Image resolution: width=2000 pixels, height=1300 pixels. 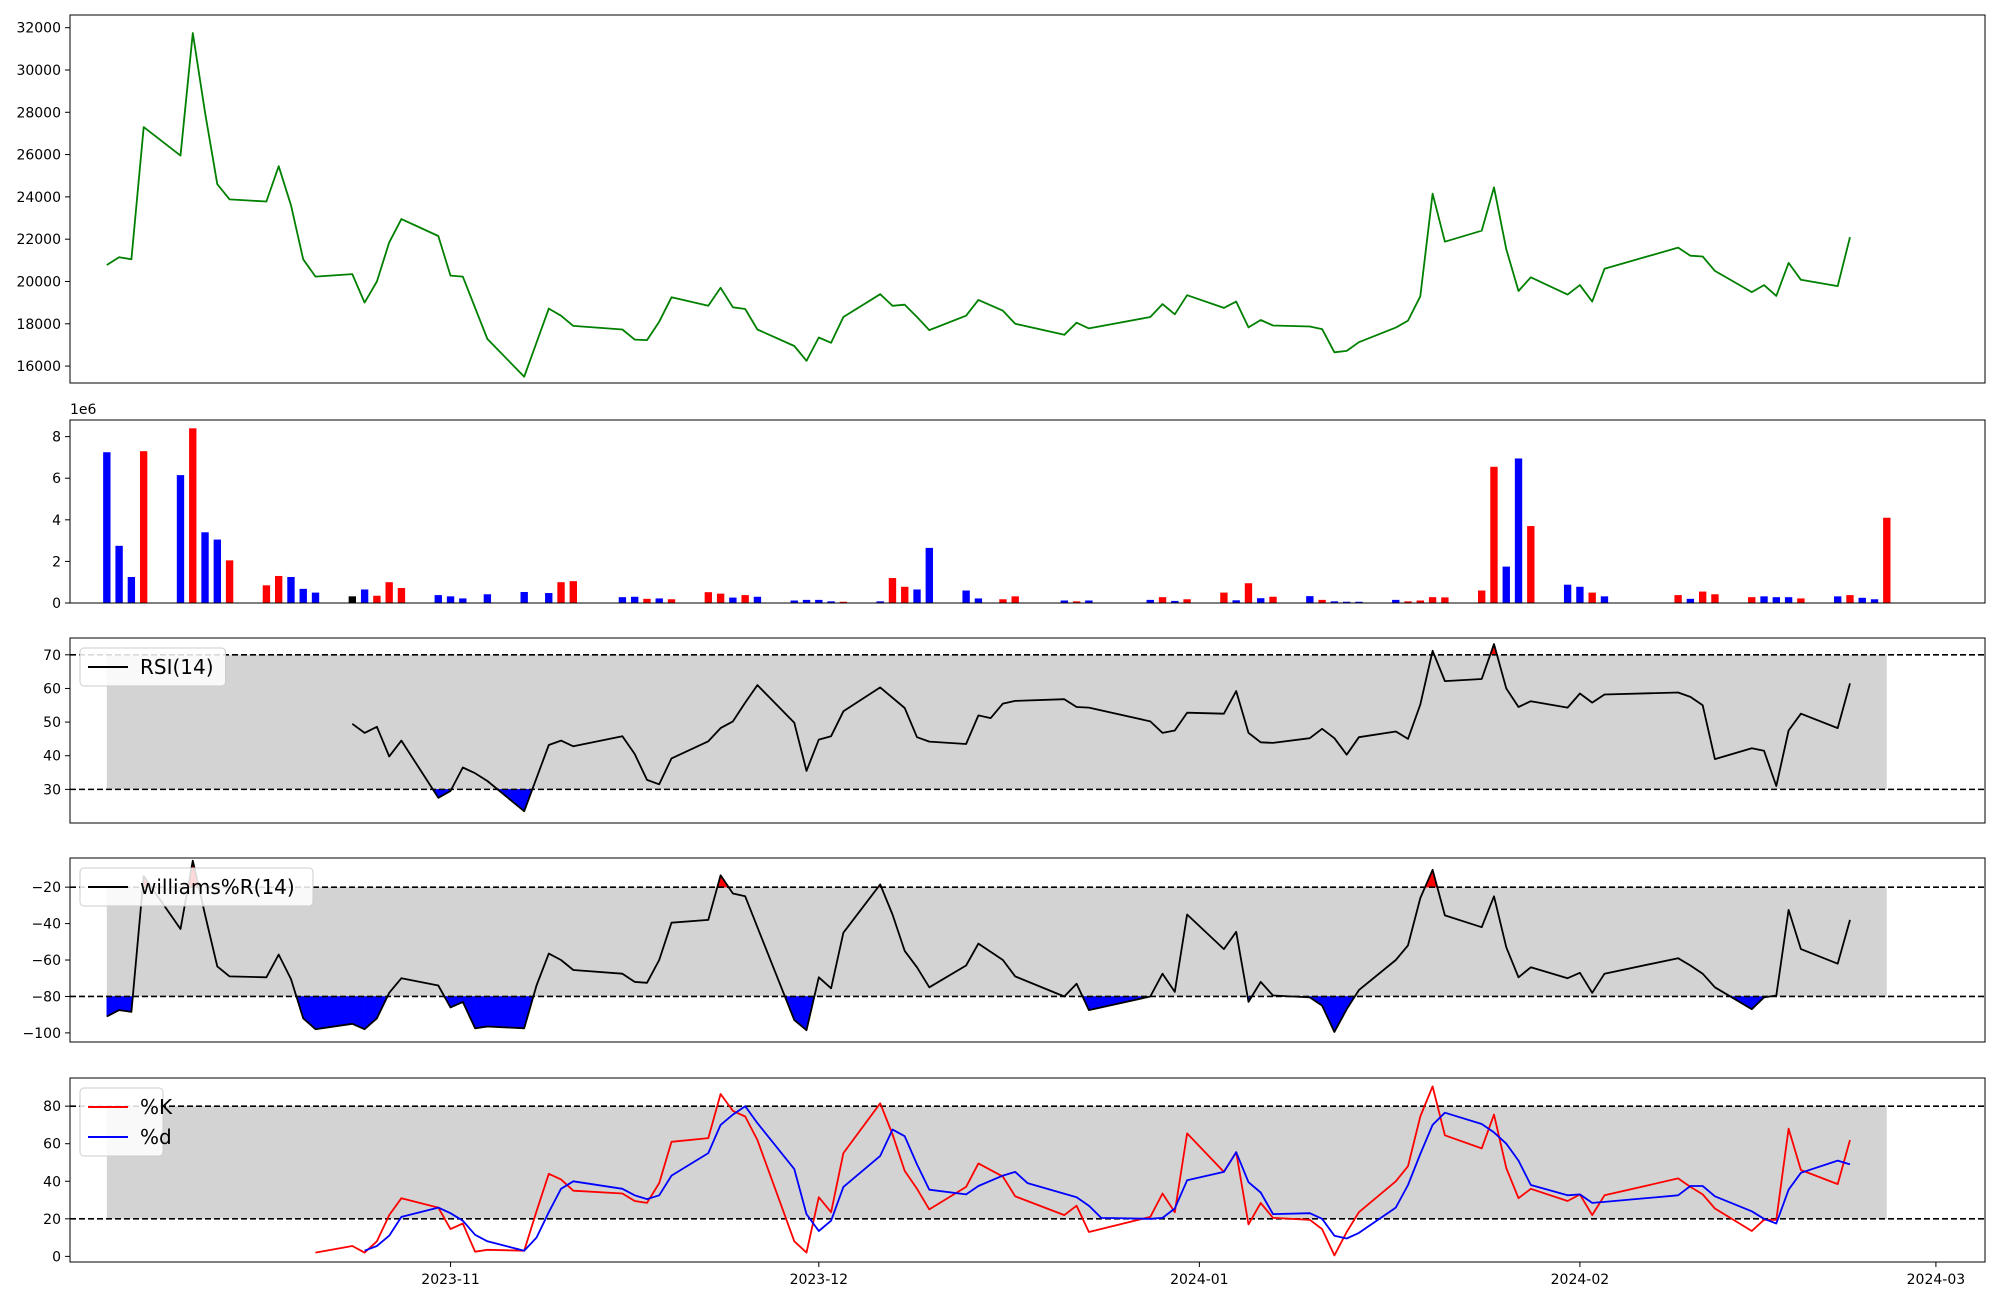 I want to click on stochastic-legend-label: %K, so click(x=156, y=1107).